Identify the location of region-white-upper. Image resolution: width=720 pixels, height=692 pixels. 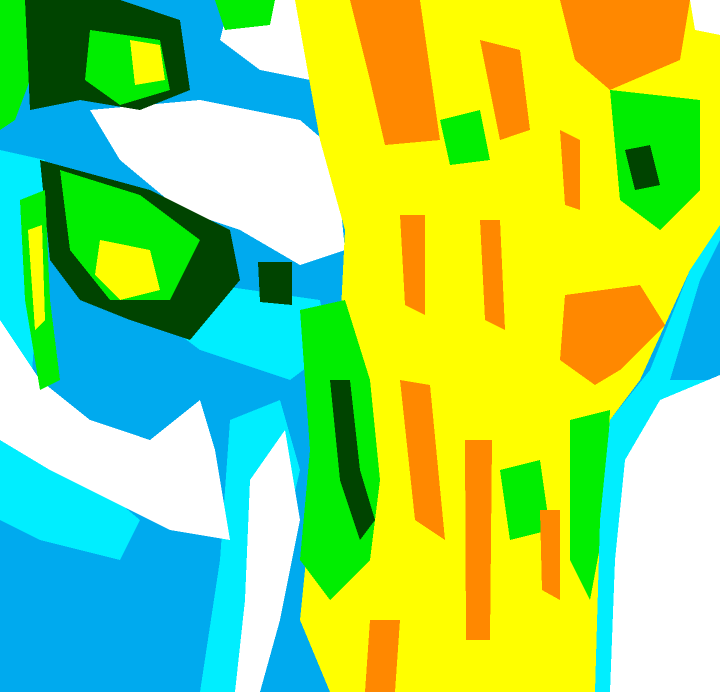
(217, 182).